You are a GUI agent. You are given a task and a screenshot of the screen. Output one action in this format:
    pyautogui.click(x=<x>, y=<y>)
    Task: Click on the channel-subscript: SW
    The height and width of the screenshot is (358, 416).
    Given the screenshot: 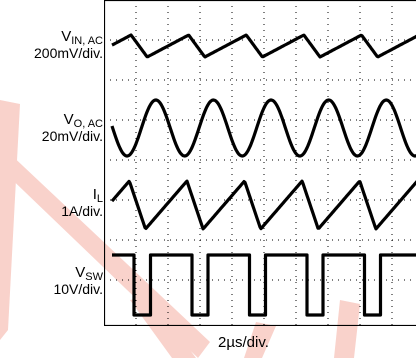 What is the action you would take?
    pyautogui.click(x=94, y=277)
    